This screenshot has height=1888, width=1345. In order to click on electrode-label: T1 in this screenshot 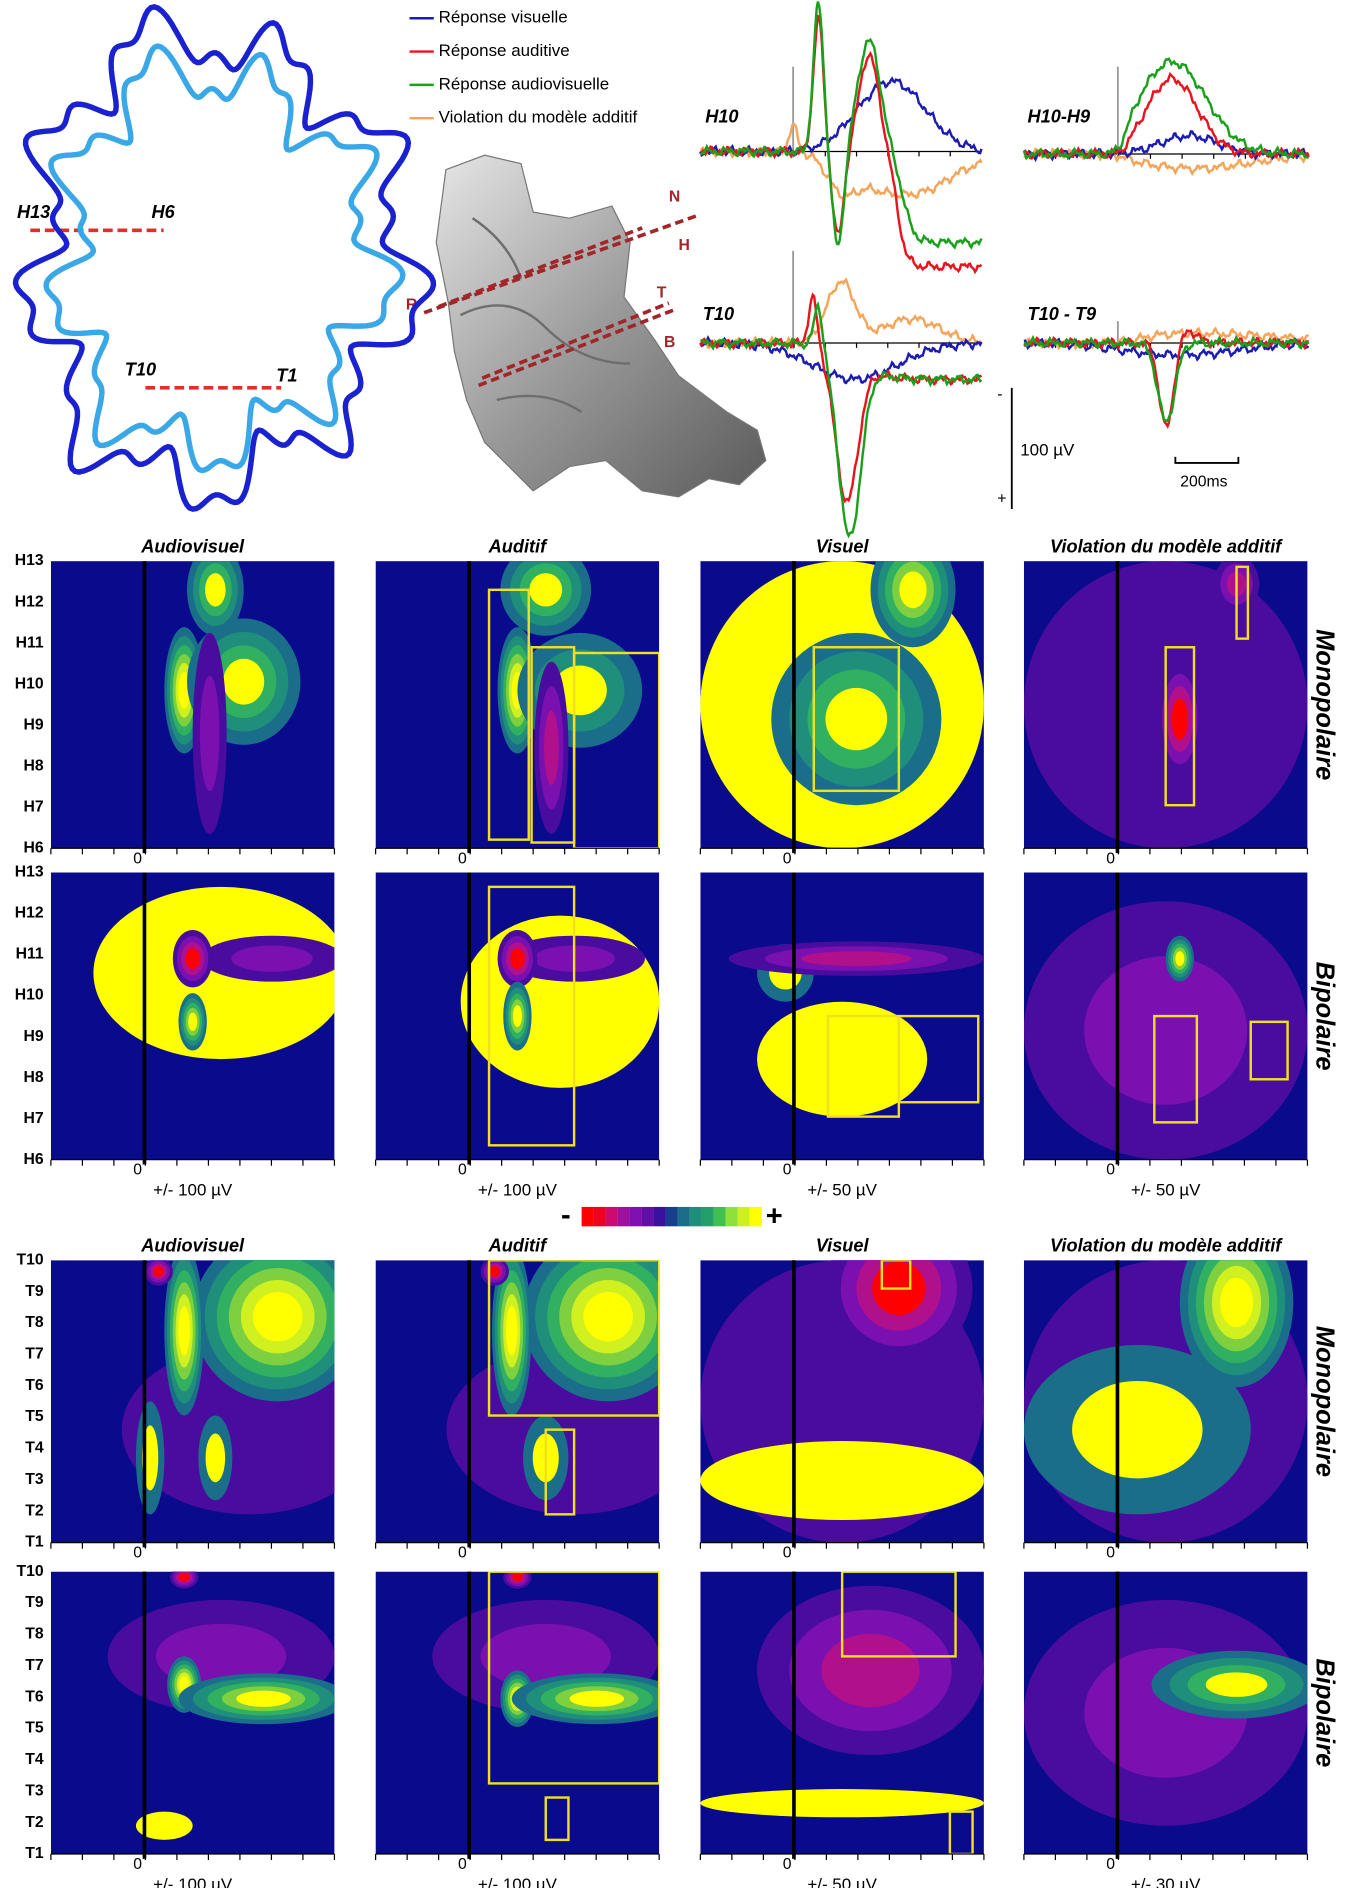, I will do `click(34, 1853)`.